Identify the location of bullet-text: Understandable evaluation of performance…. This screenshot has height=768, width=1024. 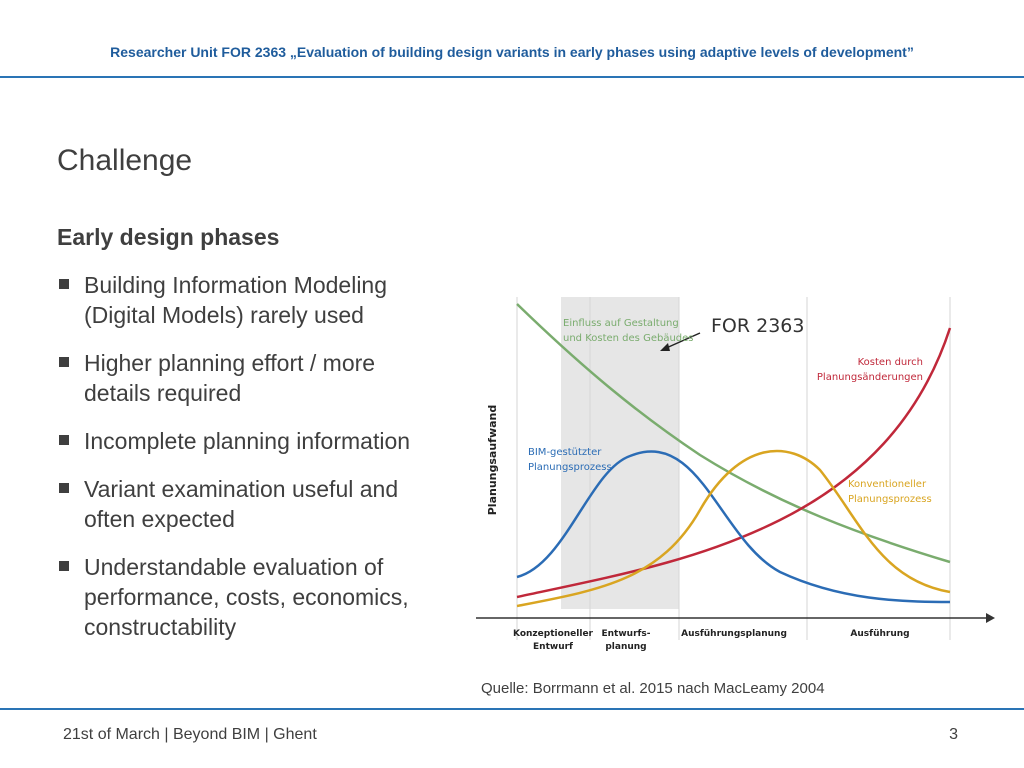
(246, 597).